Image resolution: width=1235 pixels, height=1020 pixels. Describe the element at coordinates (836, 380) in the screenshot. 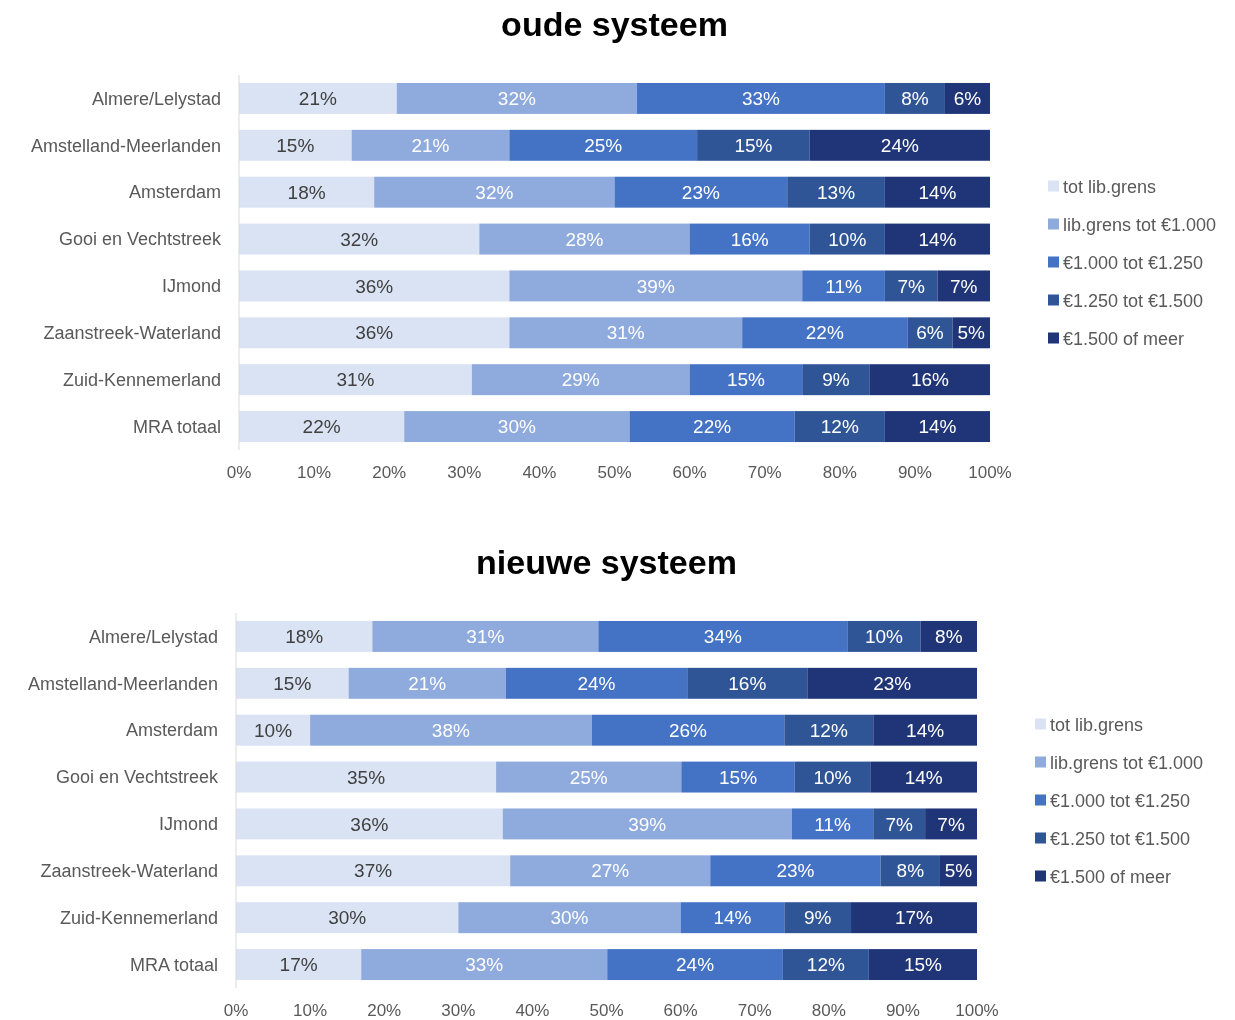

I see `data-label: 9%` at that location.